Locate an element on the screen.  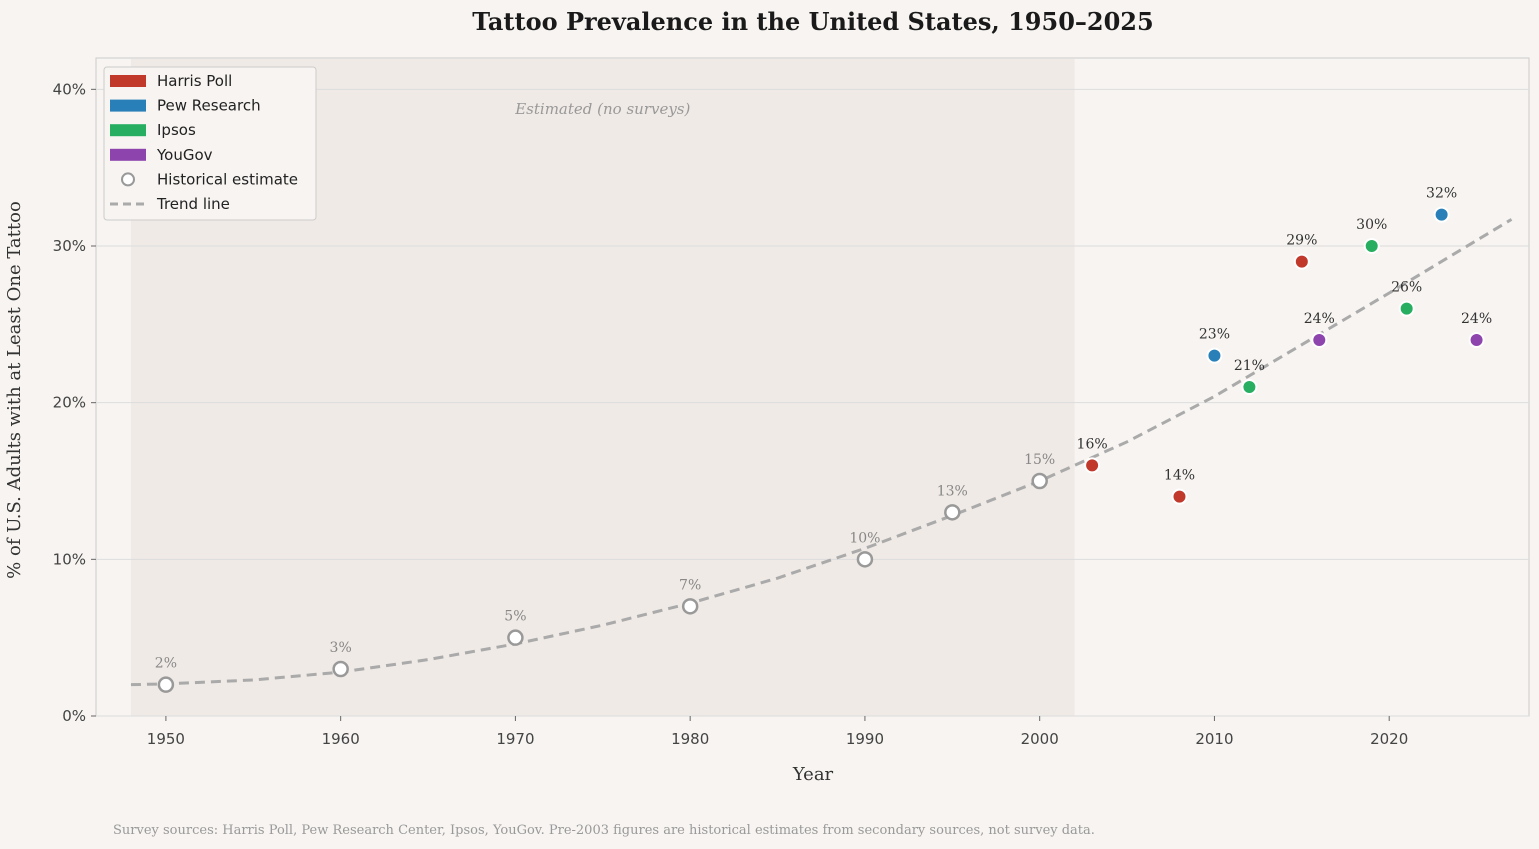
historical-label: 3% is located at coordinates (341, 648).